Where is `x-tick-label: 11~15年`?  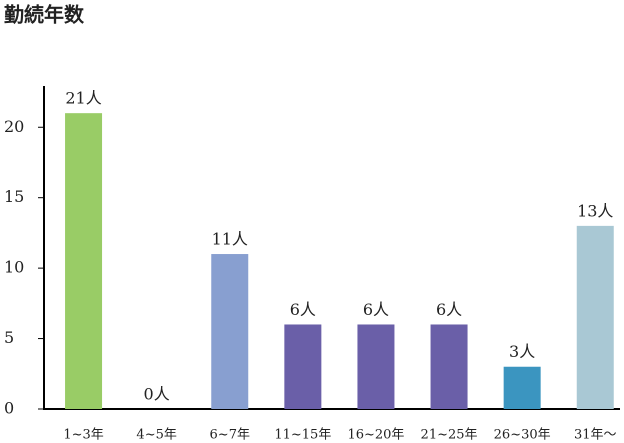 x-tick-label: 11~15年 is located at coordinates (302, 435).